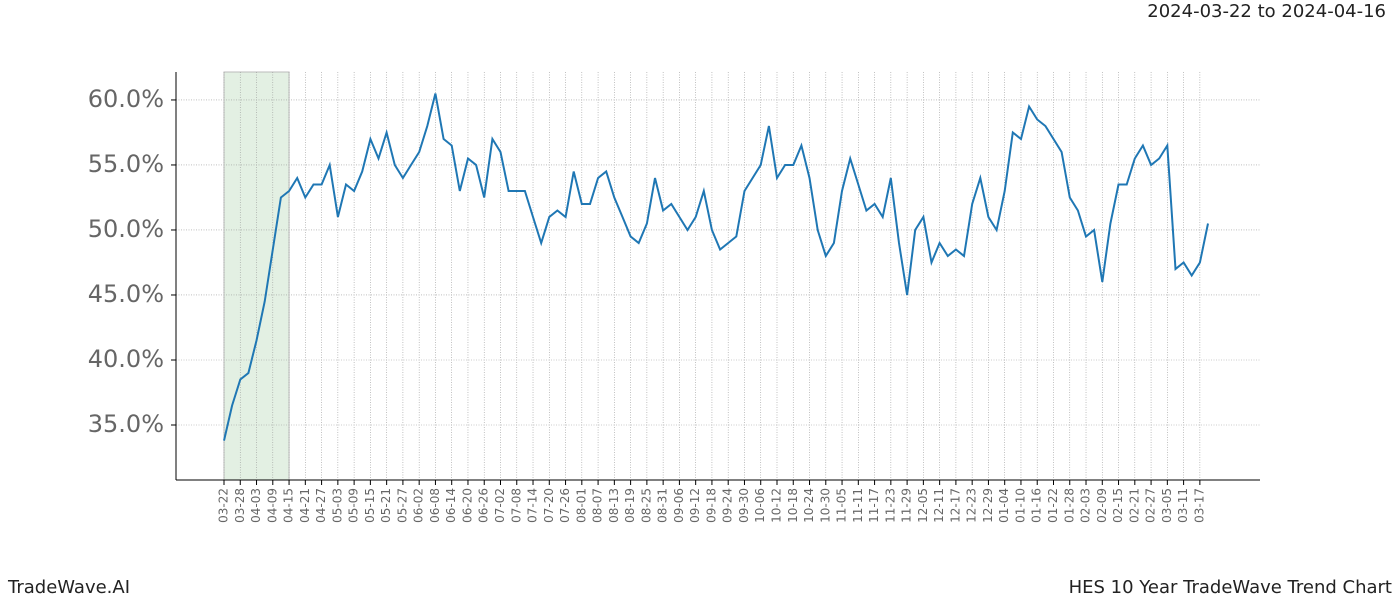 The width and height of the screenshot is (1400, 600). What do you see at coordinates (126, 424) in the screenshot?
I see `y-tick-label: 35.0%` at bounding box center [126, 424].